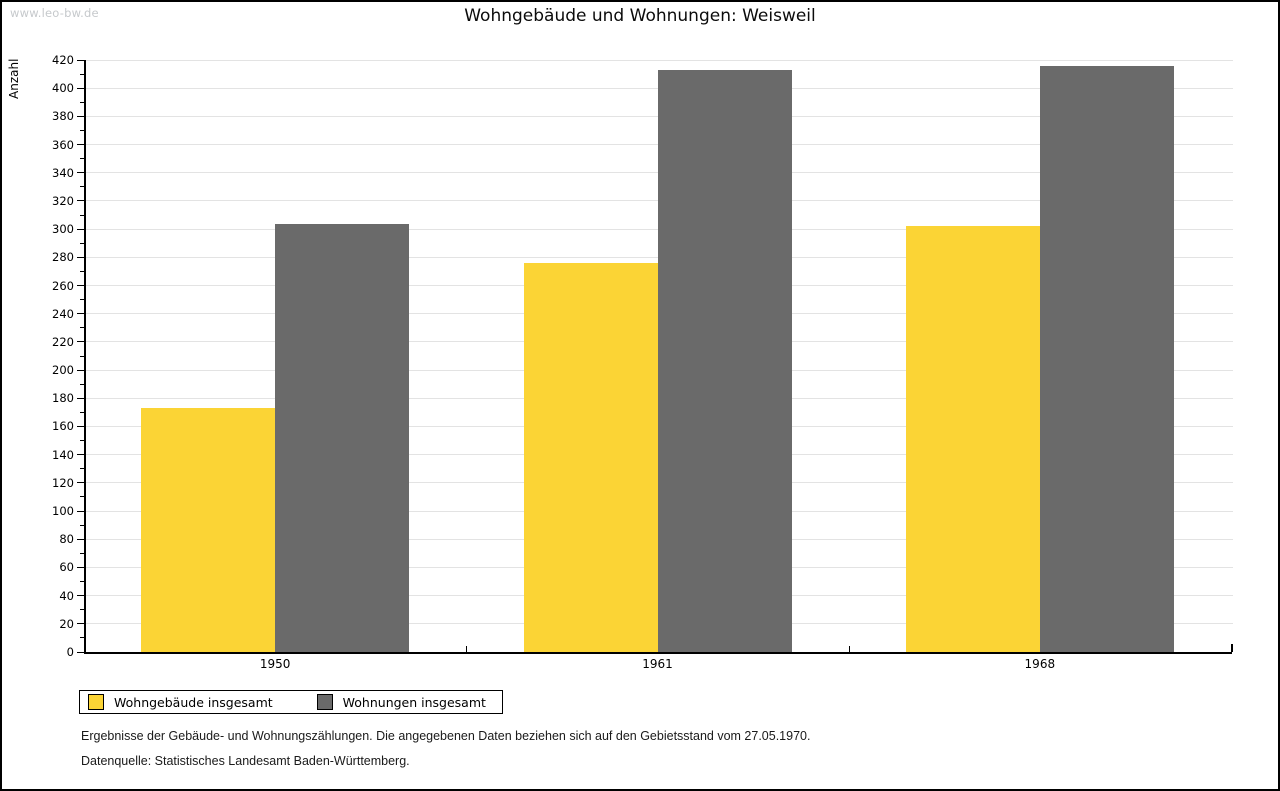 The image size is (1280, 791). Describe the element at coordinates (63, 229) in the screenshot. I see `y-tick-label: 300` at that location.